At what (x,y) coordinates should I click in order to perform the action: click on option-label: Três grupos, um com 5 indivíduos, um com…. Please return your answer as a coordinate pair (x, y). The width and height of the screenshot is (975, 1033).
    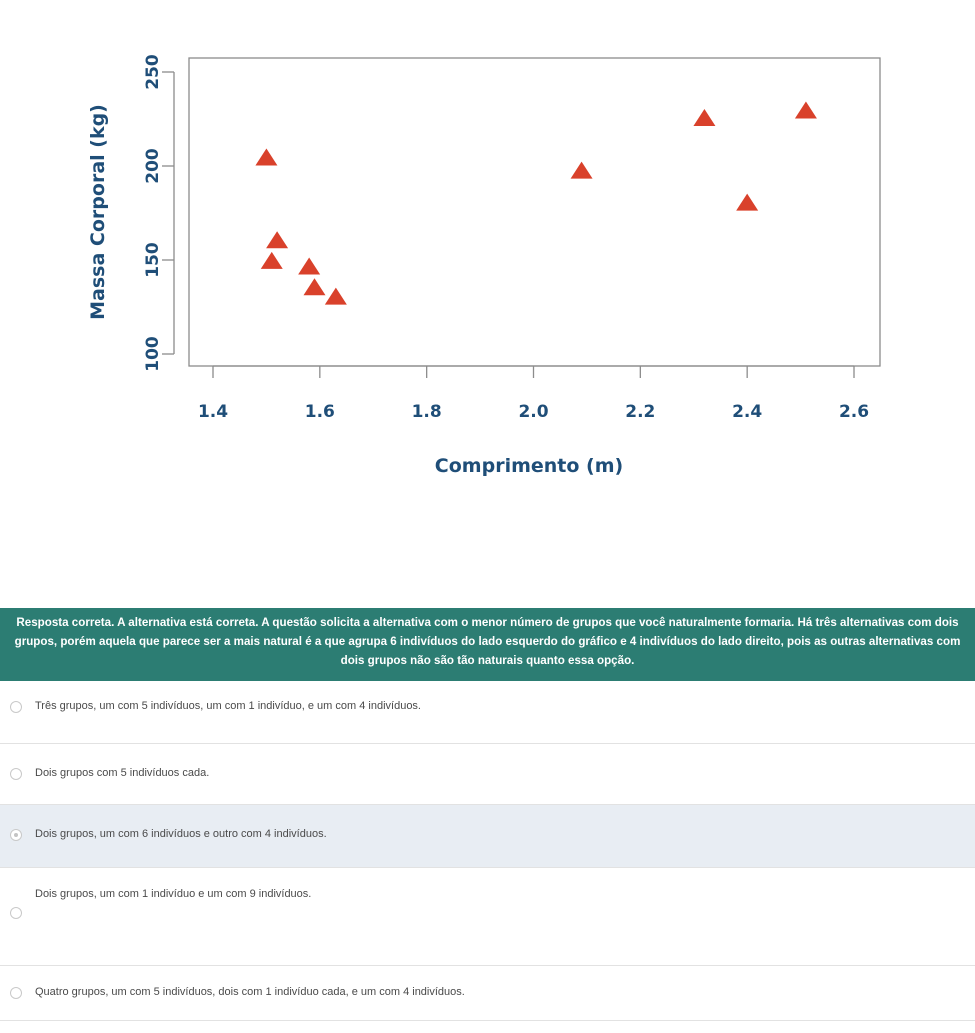
    Looking at the image, I should click on (228, 706).